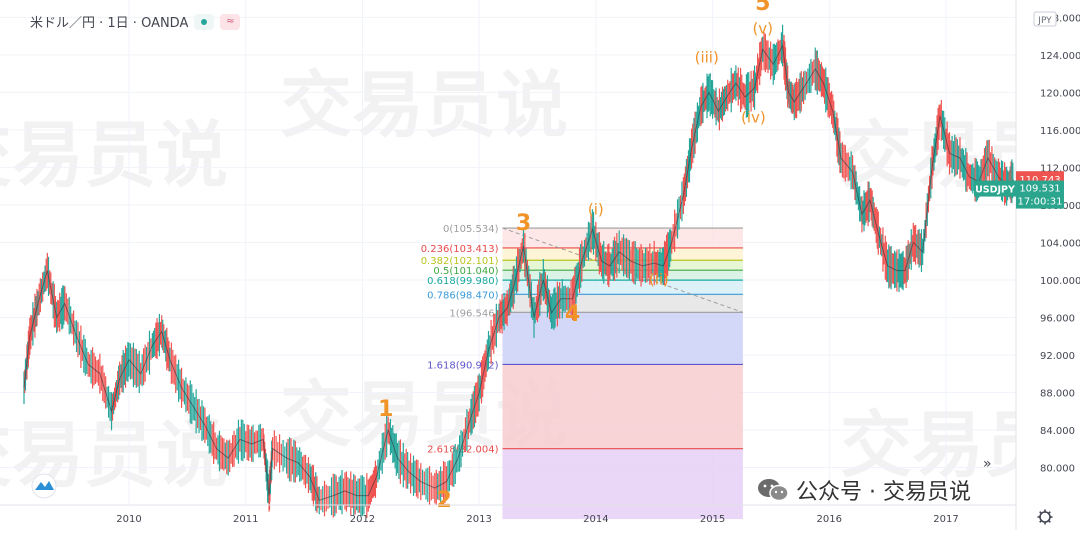 The image size is (1080, 536). Describe the element at coordinates (523, 223) in the screenshot. I see `wave-label: 3` at that location.